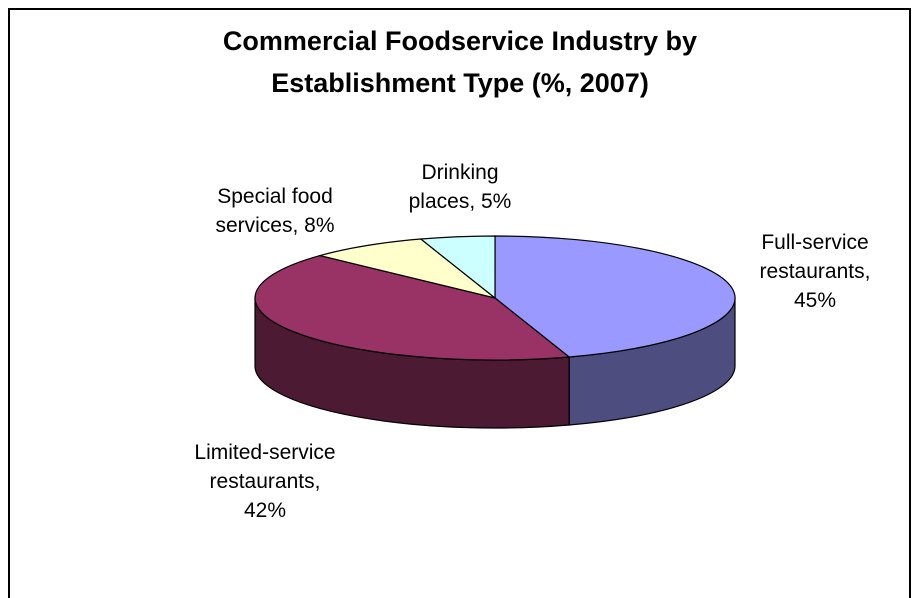 Image resolution: width=920 pixels, height=598 pixels. What do you see at coordinates (460, 83) in the screenshot?
I see `chart-title-line-2: Establishment Type (%, 2007)` at bounding box center [460, 83].